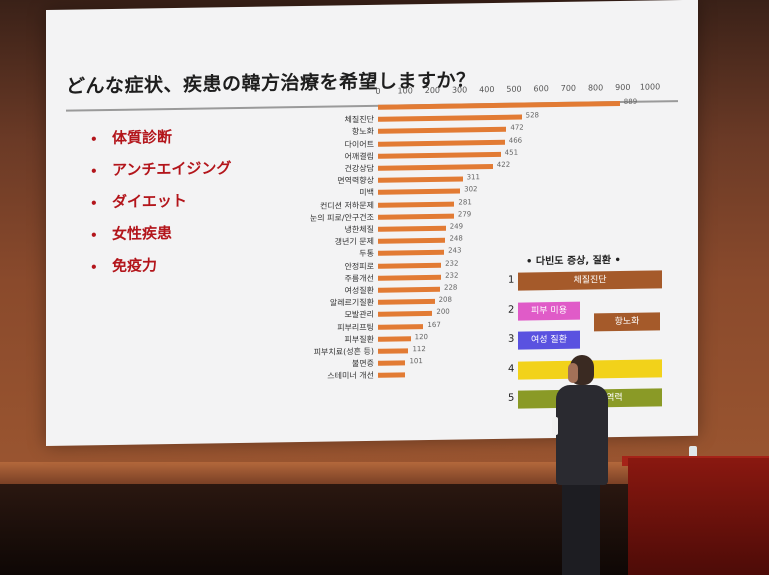 The image size is (769, 575). Describe the element at coordinates (135, 265) in the screenshot. I see `bullet-label: 免疫力` at that location.